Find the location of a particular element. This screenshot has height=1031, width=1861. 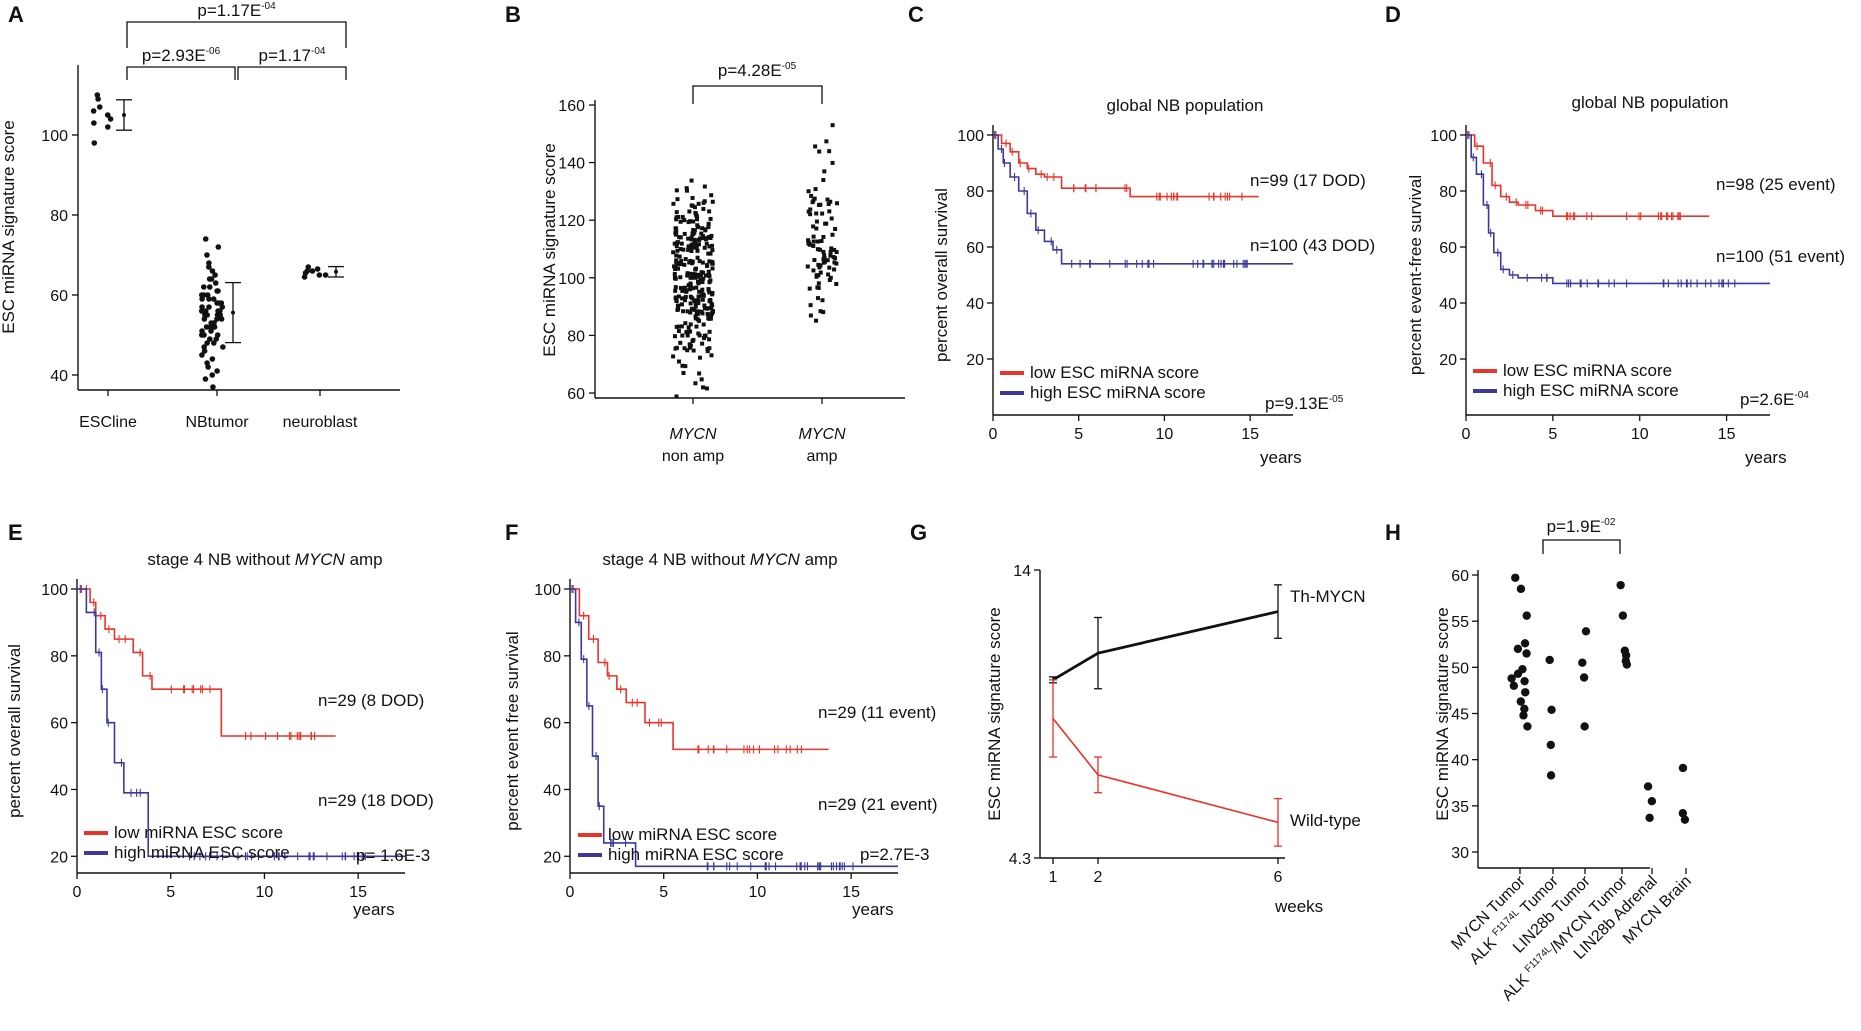

bracket-label-exponent: -05 is located at coordinates (789, 66).